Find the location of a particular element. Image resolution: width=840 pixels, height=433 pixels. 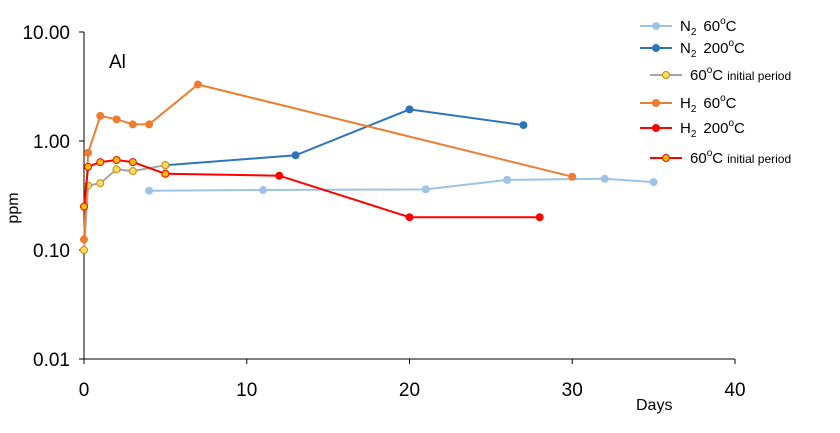

y-axis-ticks: 10.00 1.00 0.10 0.01 is located at coordinates (53, 197).